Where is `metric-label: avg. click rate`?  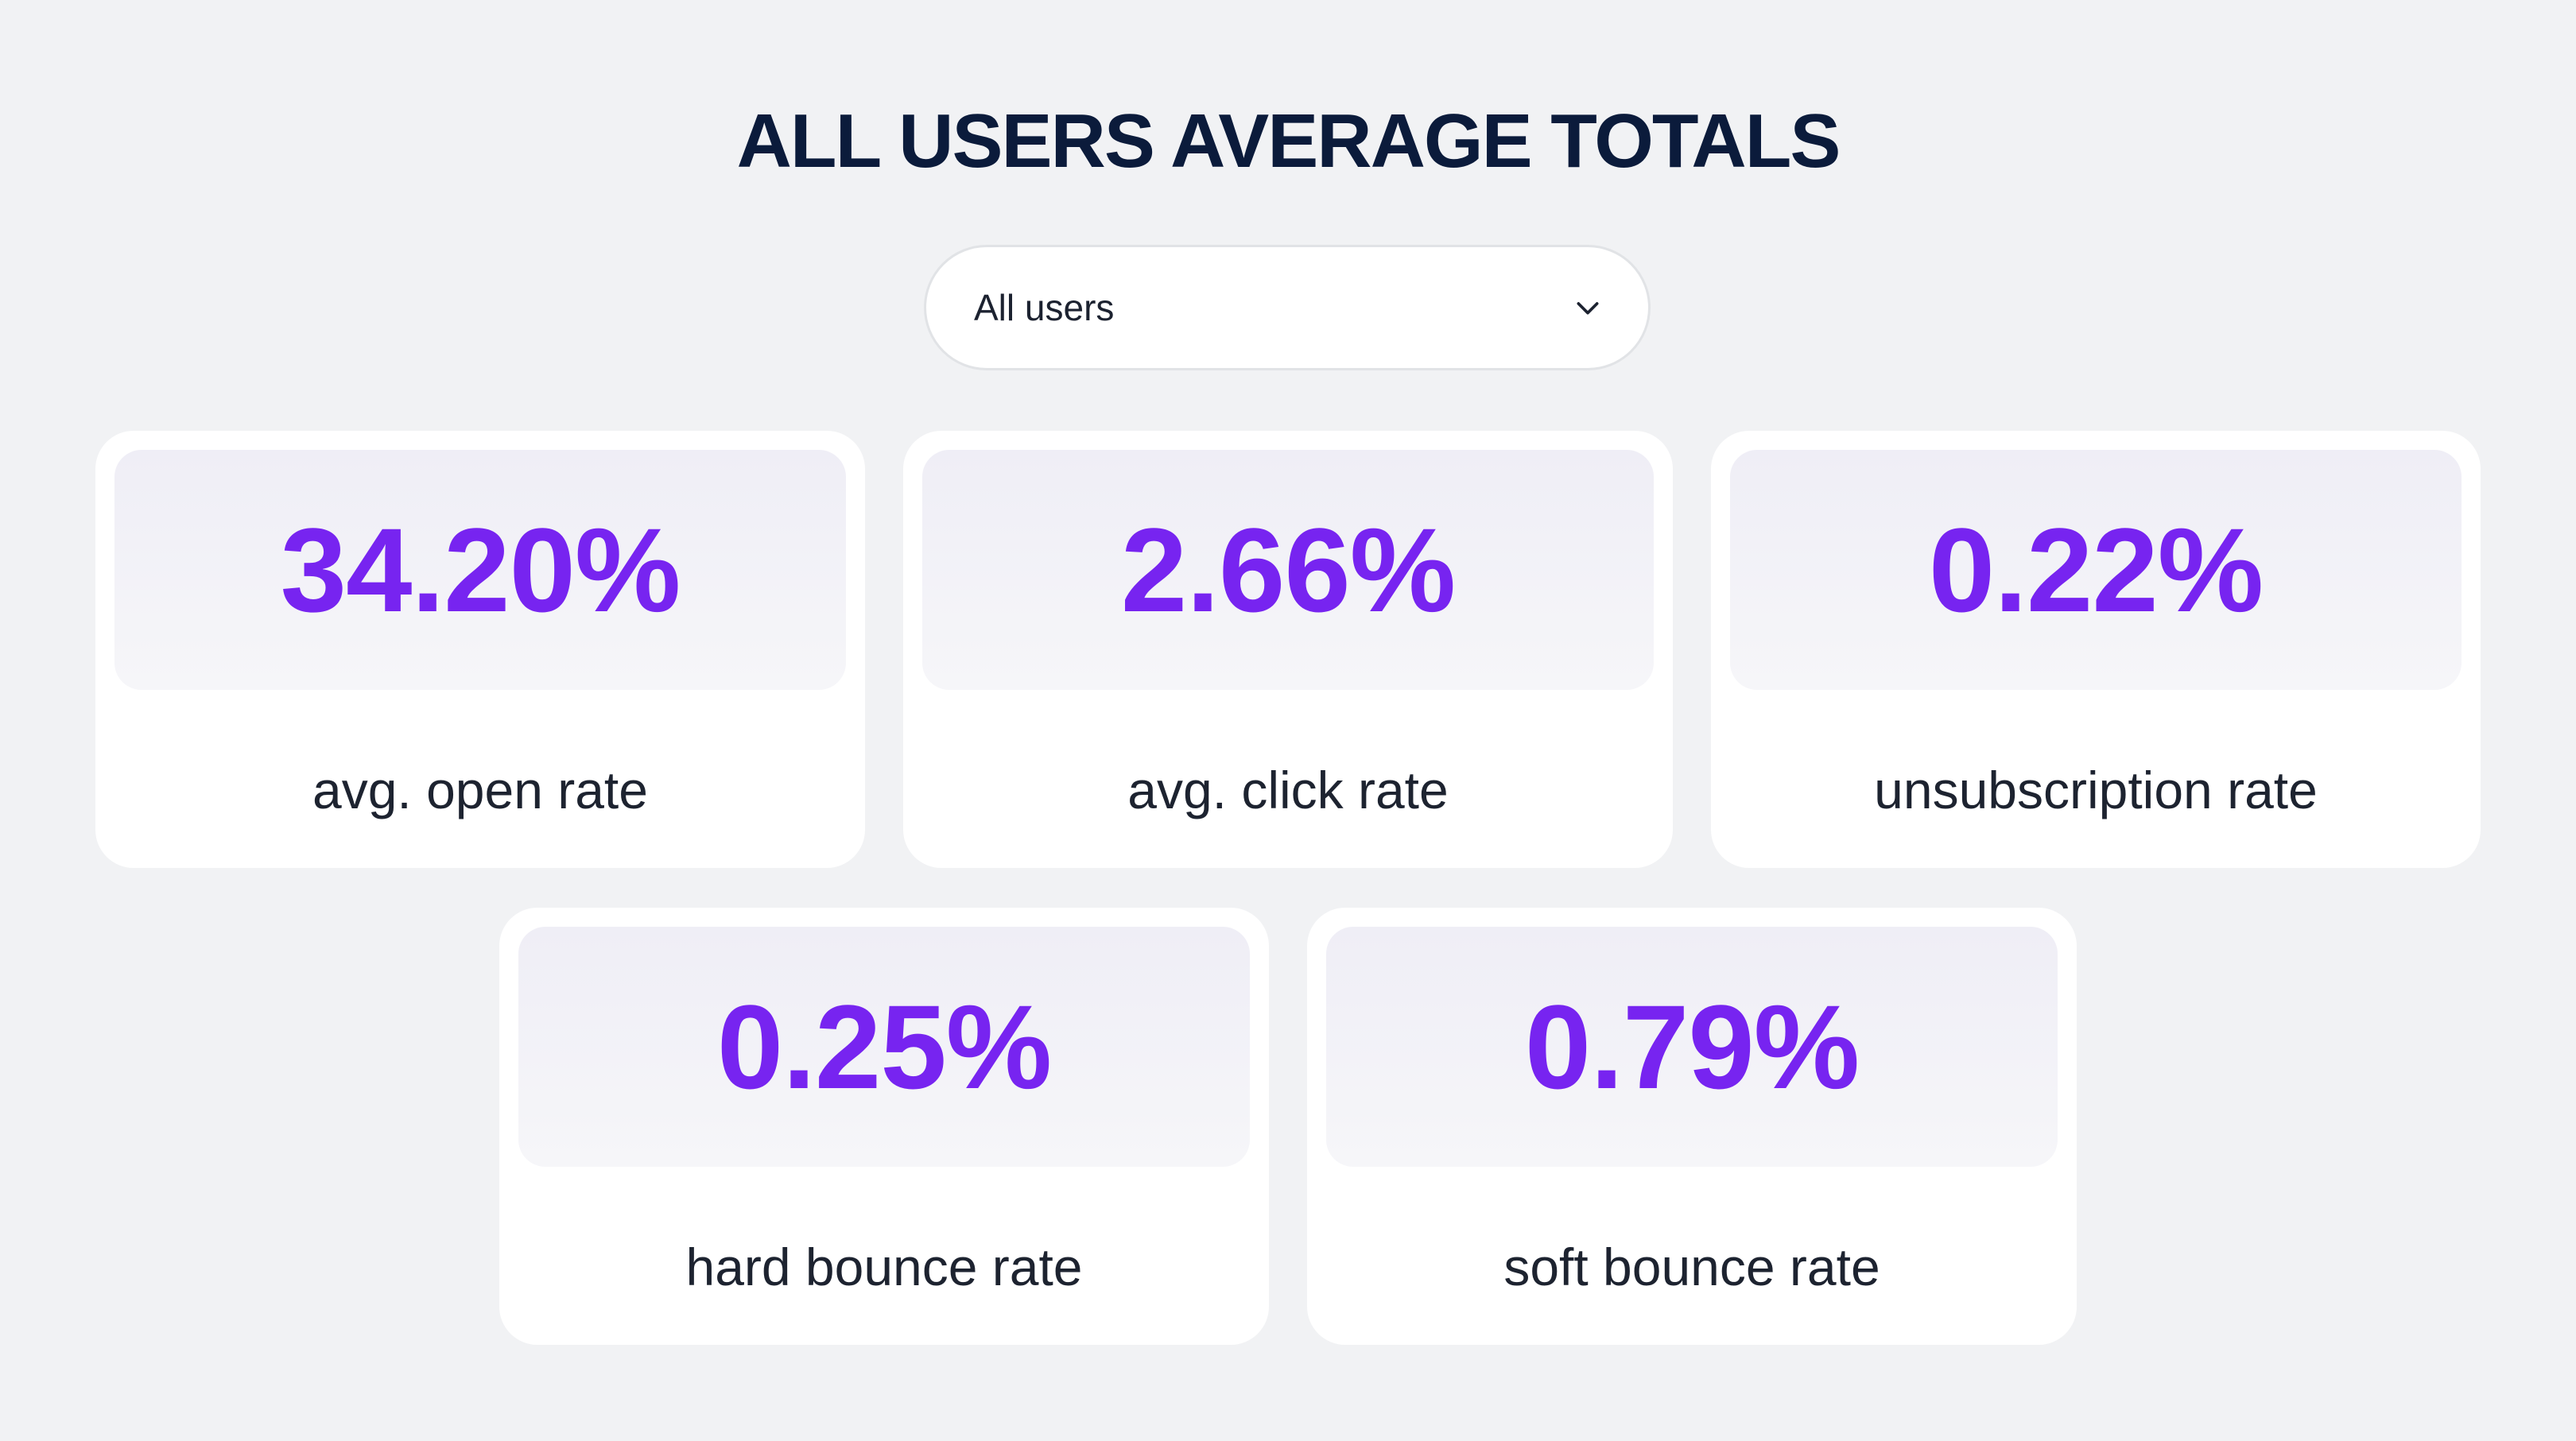 metric-label: avg. click rate is located at coordinates (1288, 790).